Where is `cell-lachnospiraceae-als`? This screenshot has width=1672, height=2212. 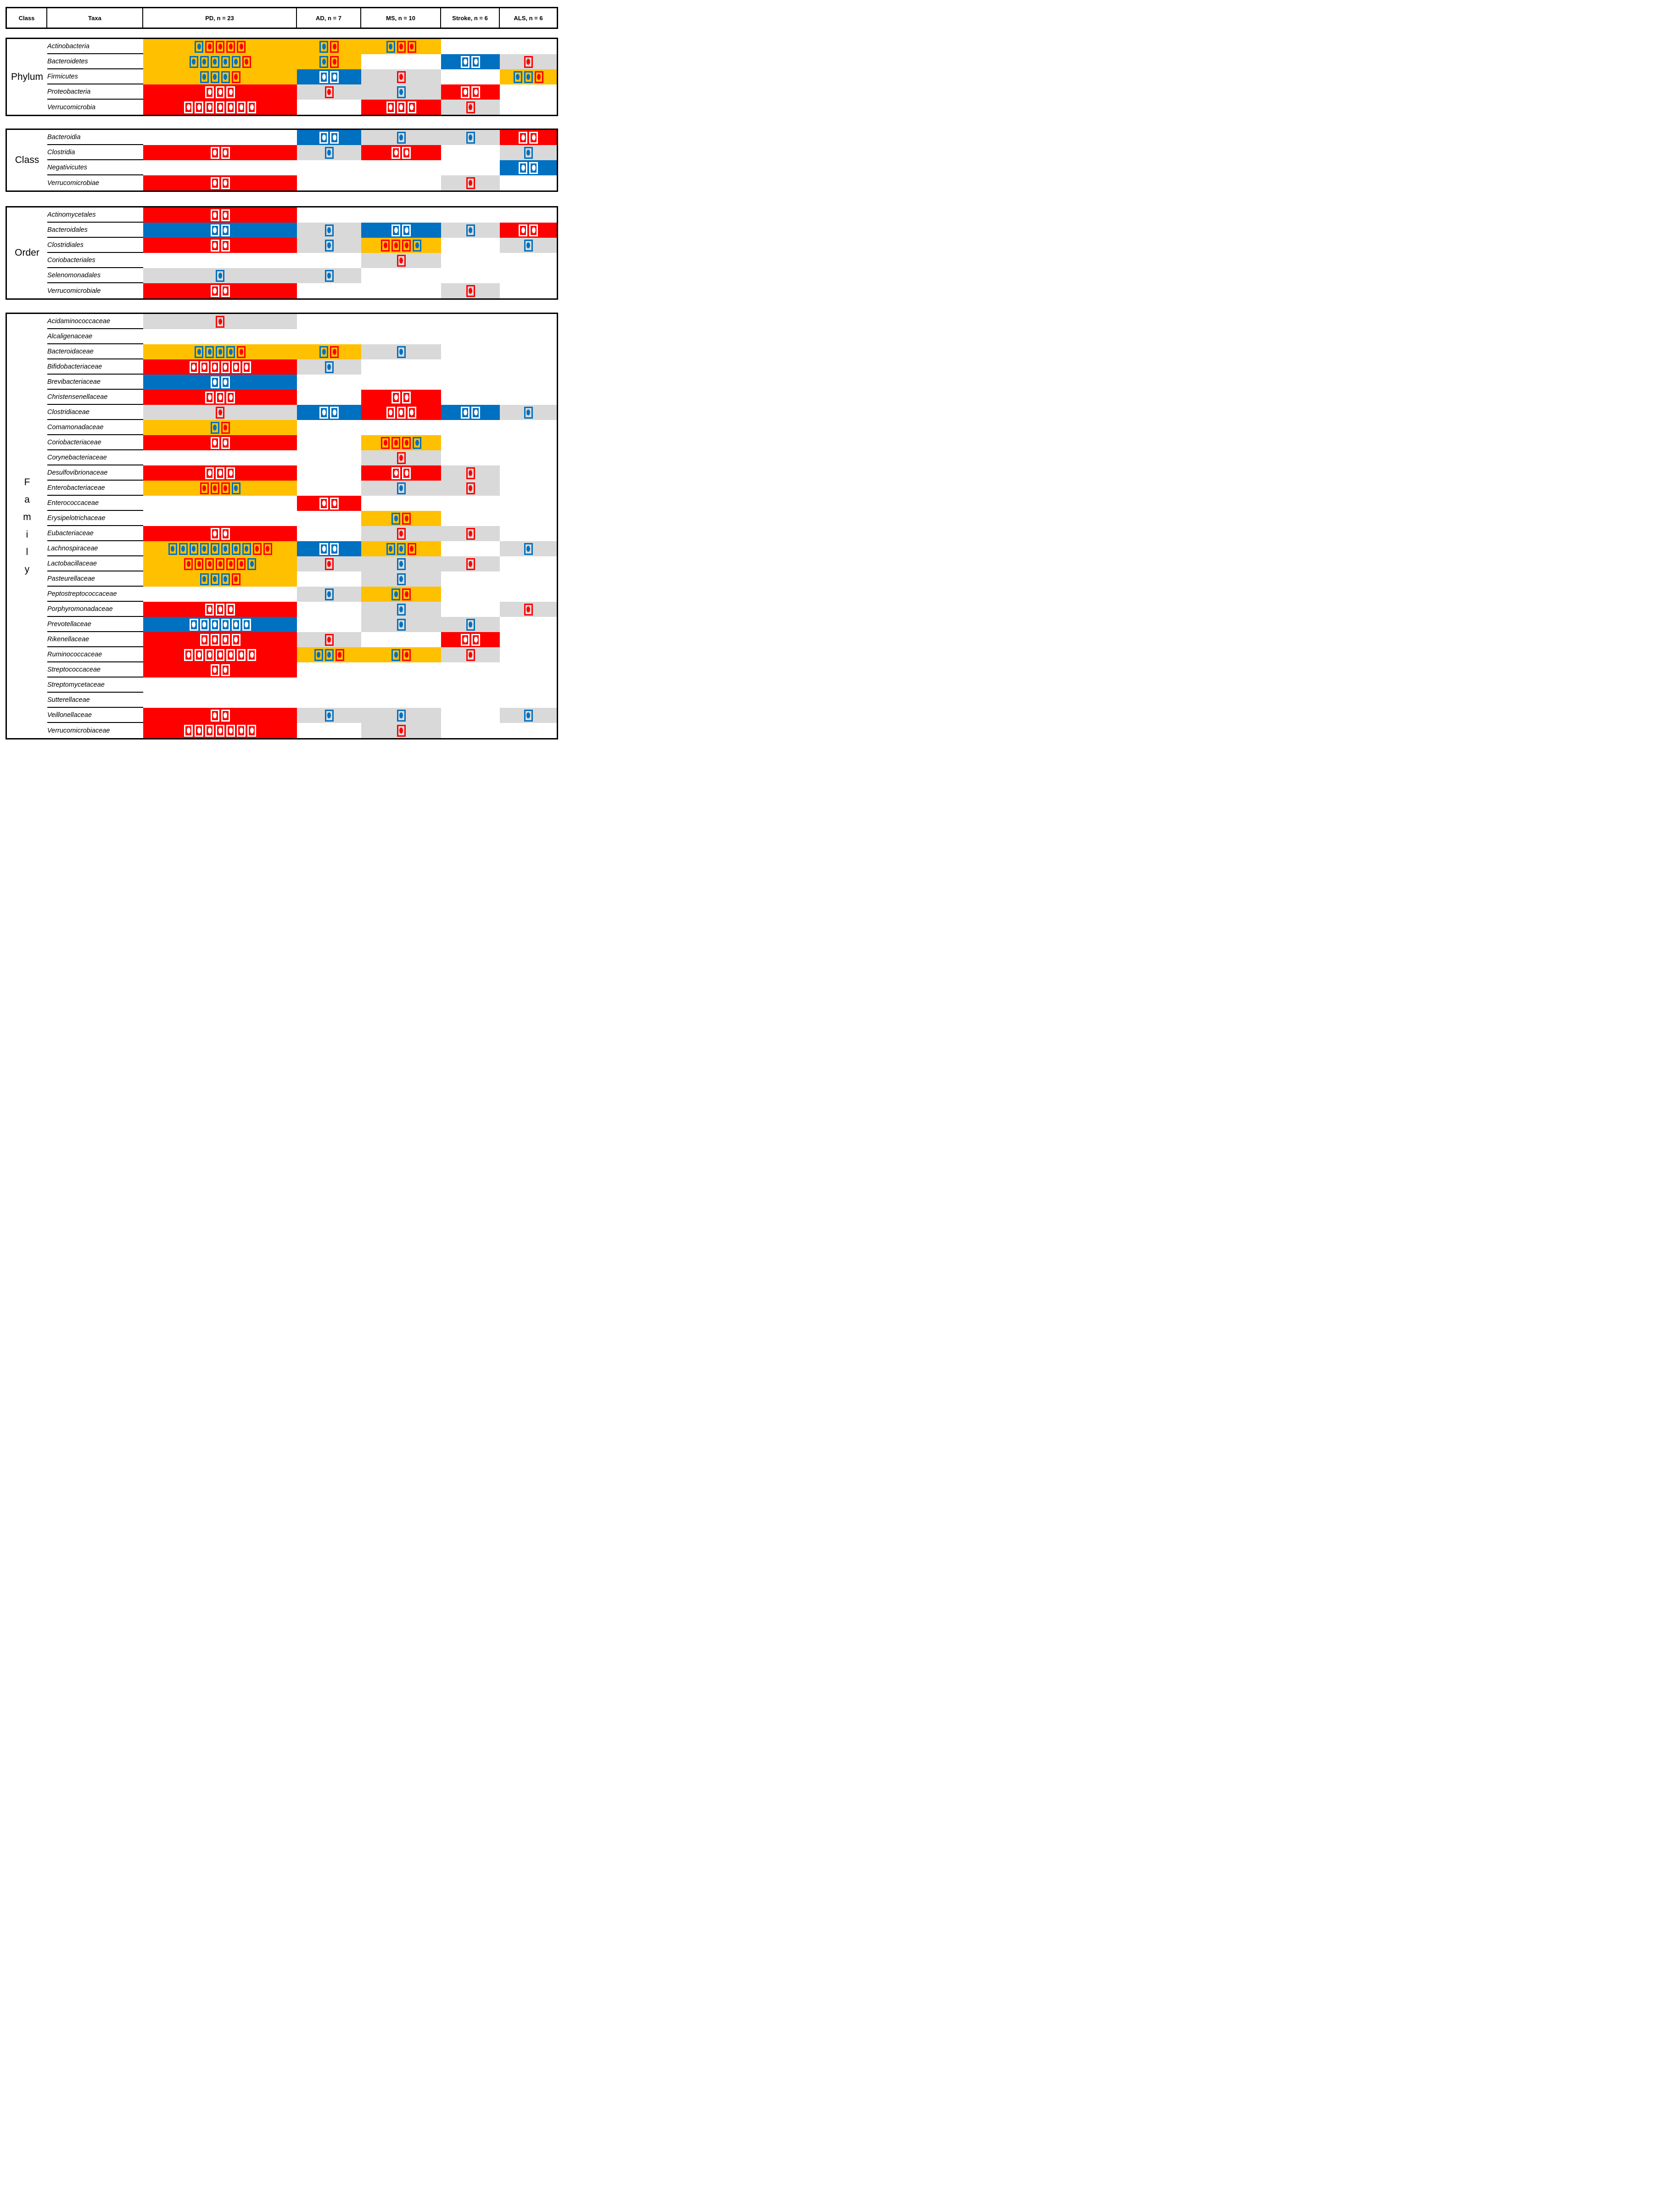
cell-lachnospiraceae-als is located at coordinates (528, 548).